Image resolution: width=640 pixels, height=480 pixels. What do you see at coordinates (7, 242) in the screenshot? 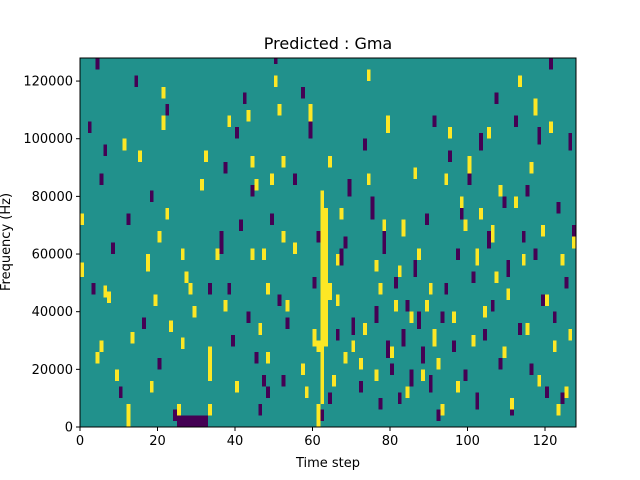
I see `y-axis-label: Frequency (Hz)` at bounding box center [7, 242].